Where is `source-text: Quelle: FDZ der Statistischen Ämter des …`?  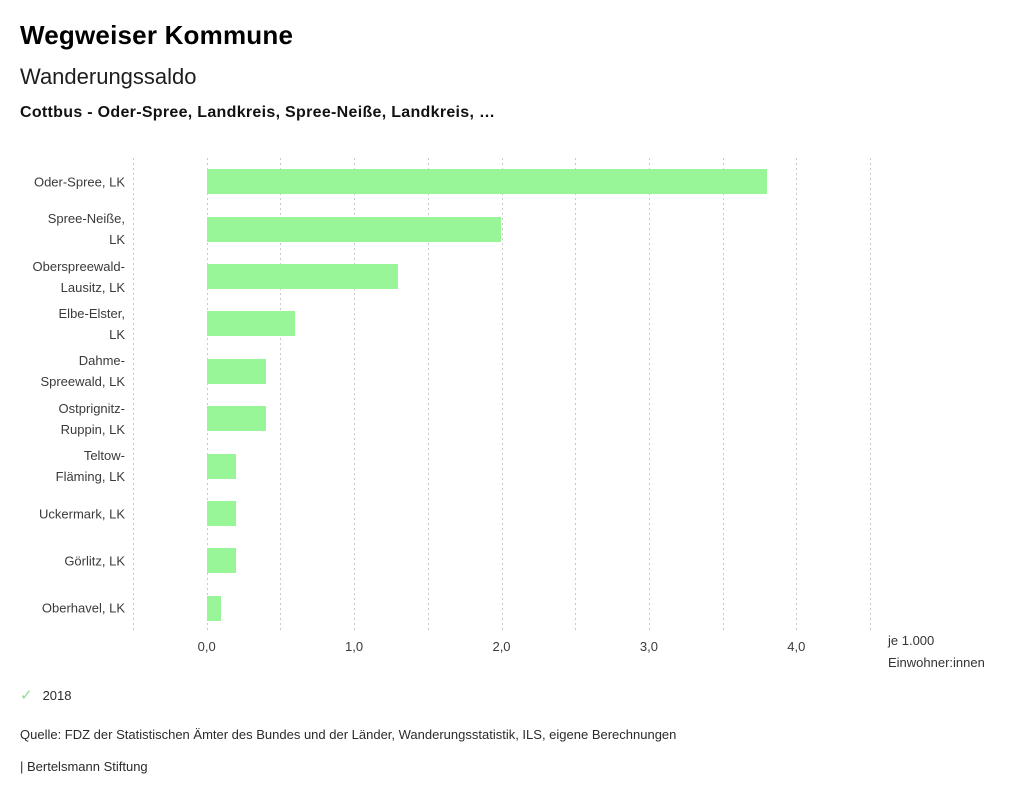 source-text: Quelle: FDZ der Statistischen Ämter des … is located at coordinates (348, 734).